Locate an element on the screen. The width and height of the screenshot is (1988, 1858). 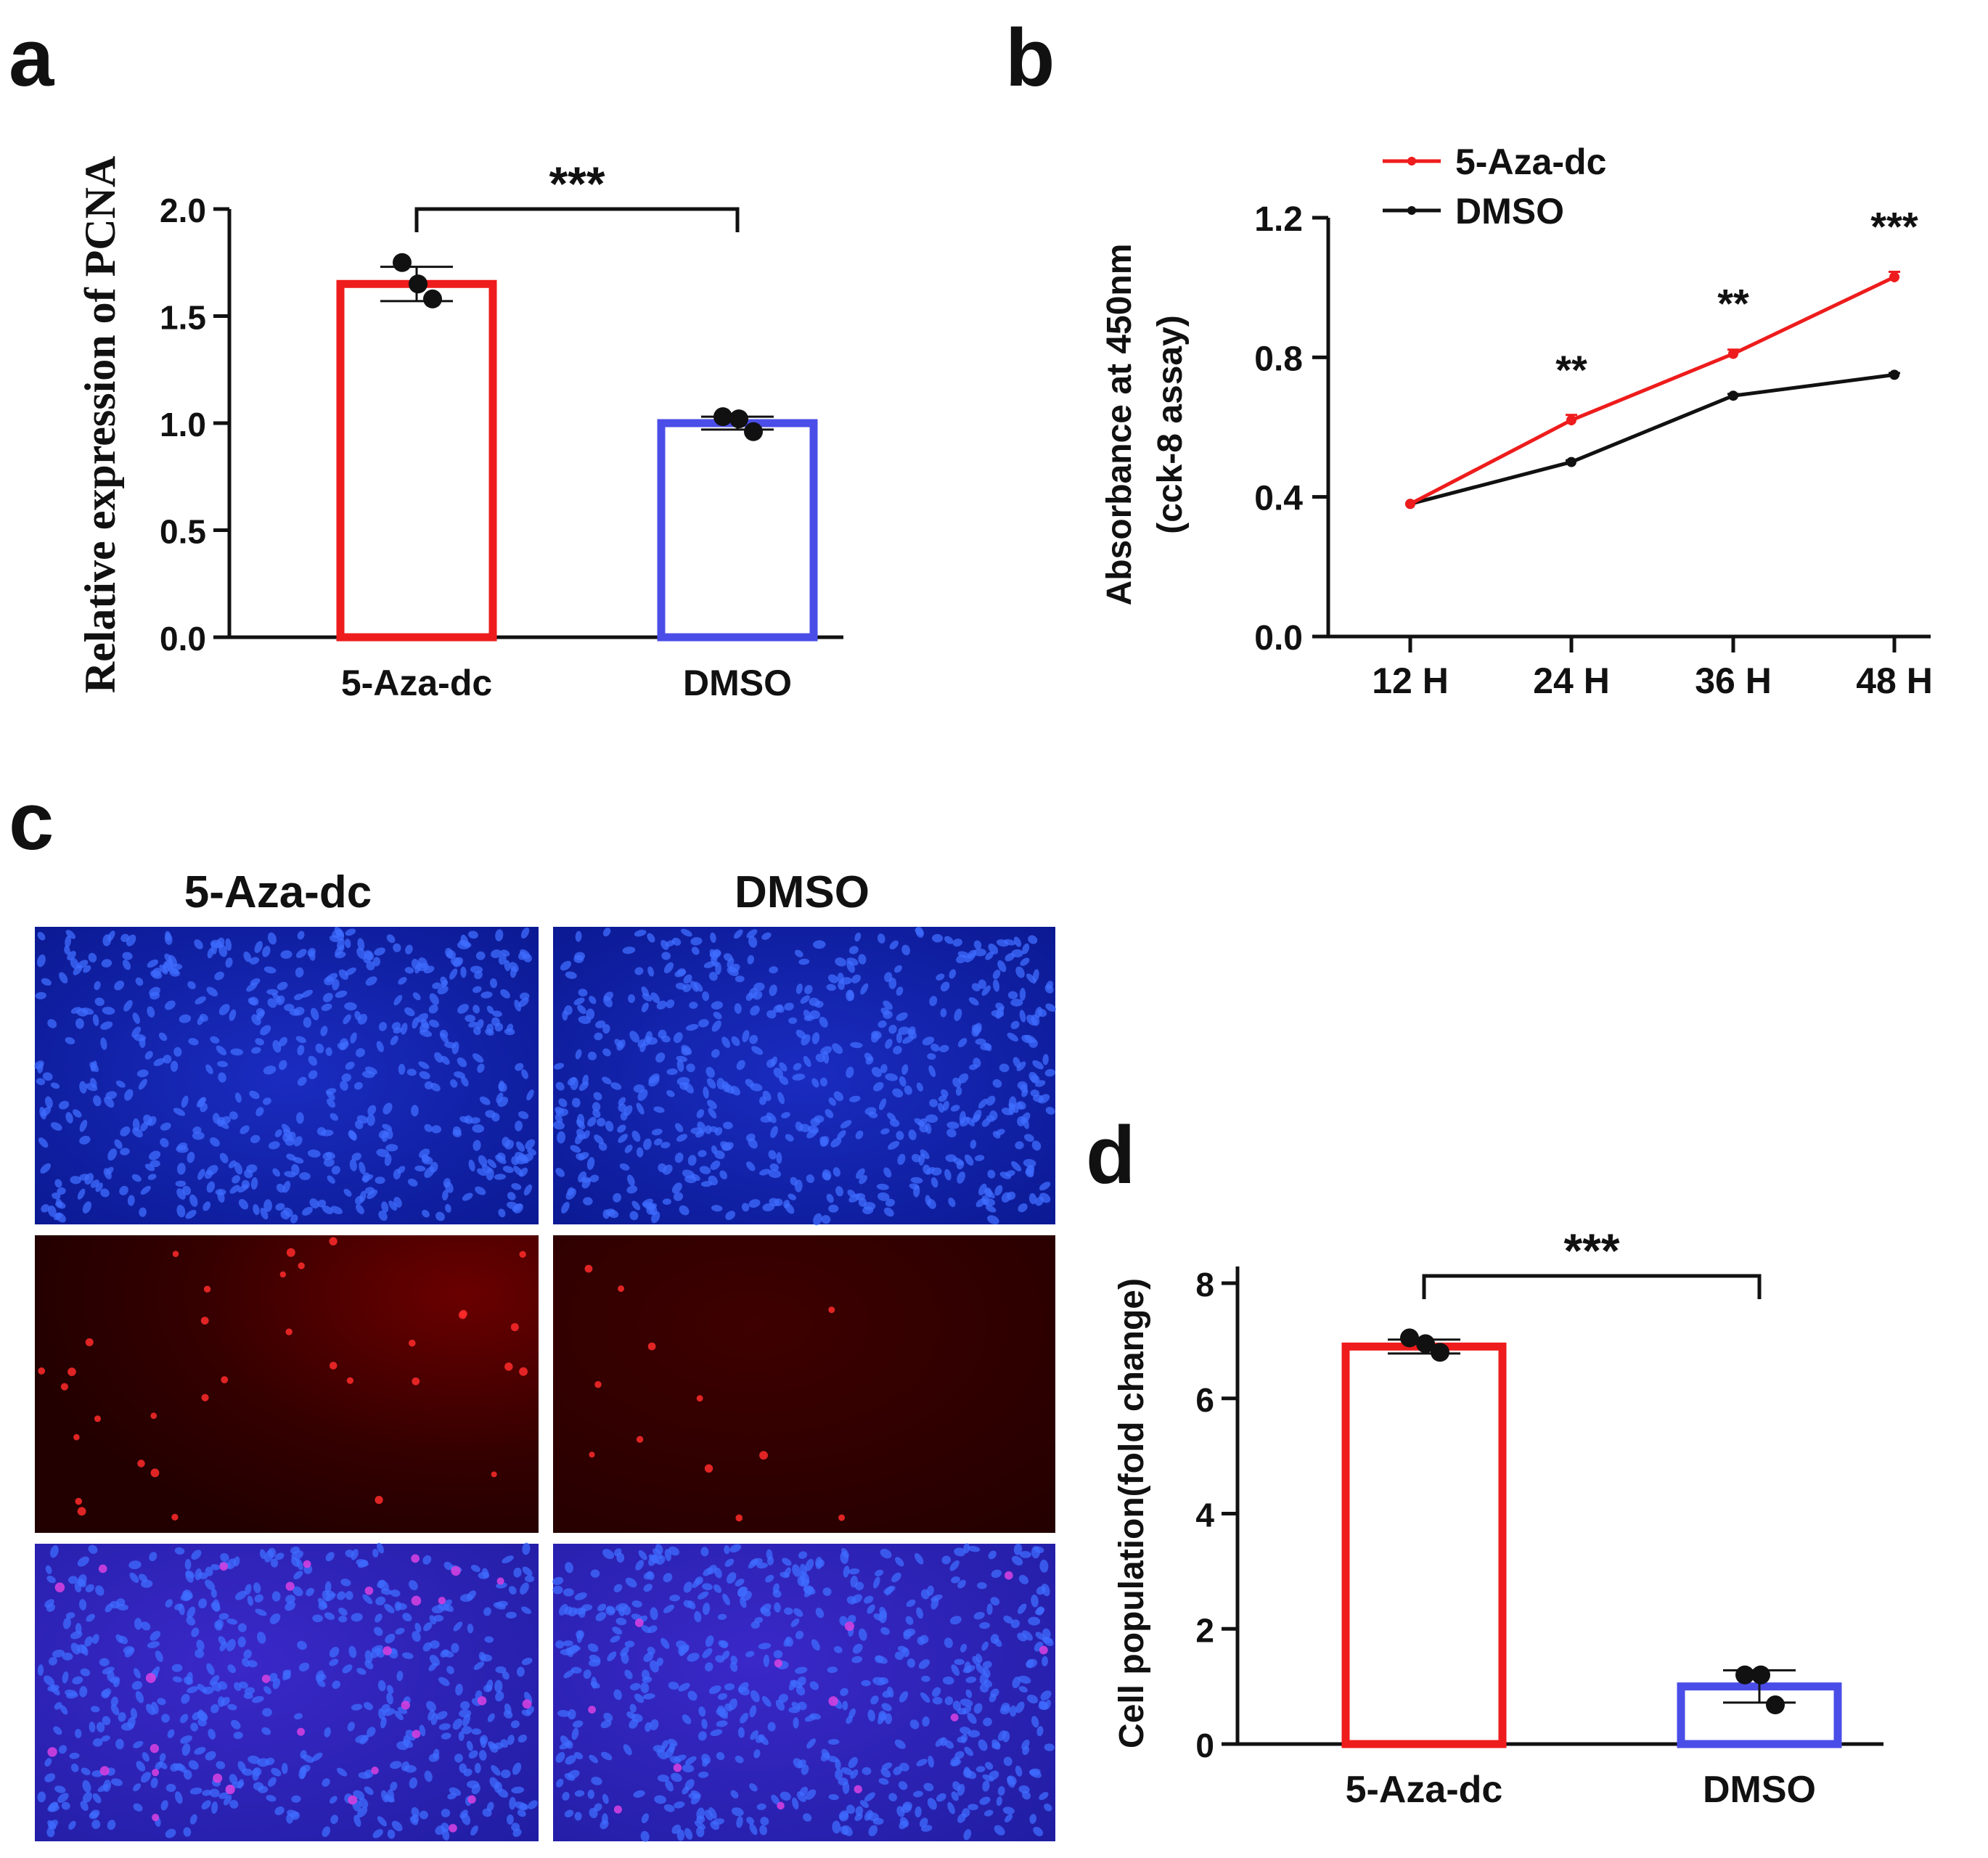
micrograph-edu-positive-cell is located at coordinates (175, 1517).